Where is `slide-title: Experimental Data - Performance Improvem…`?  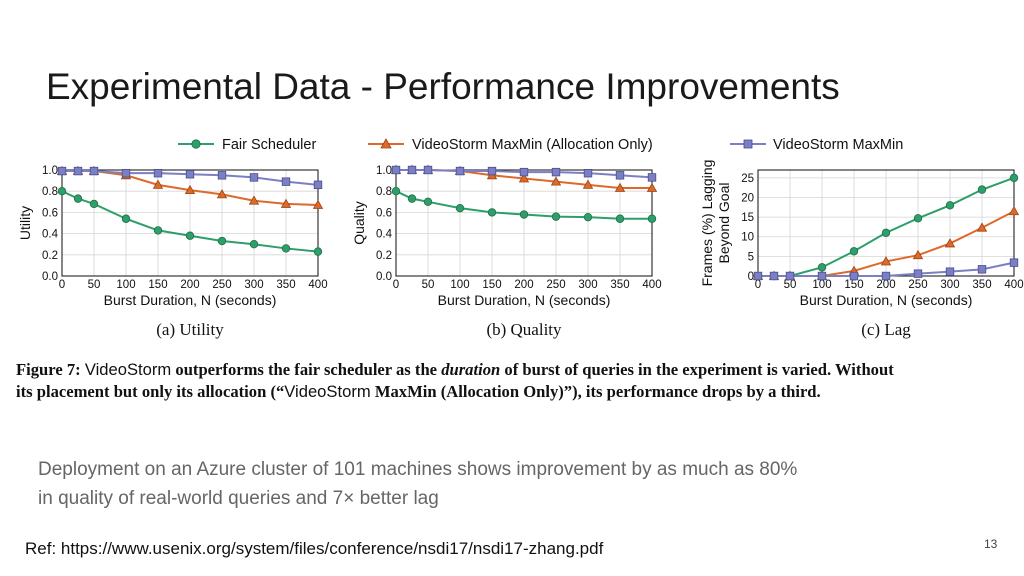 slide-title: Experimental Data - Performance Improvem… is located at coordinates (443, 86).